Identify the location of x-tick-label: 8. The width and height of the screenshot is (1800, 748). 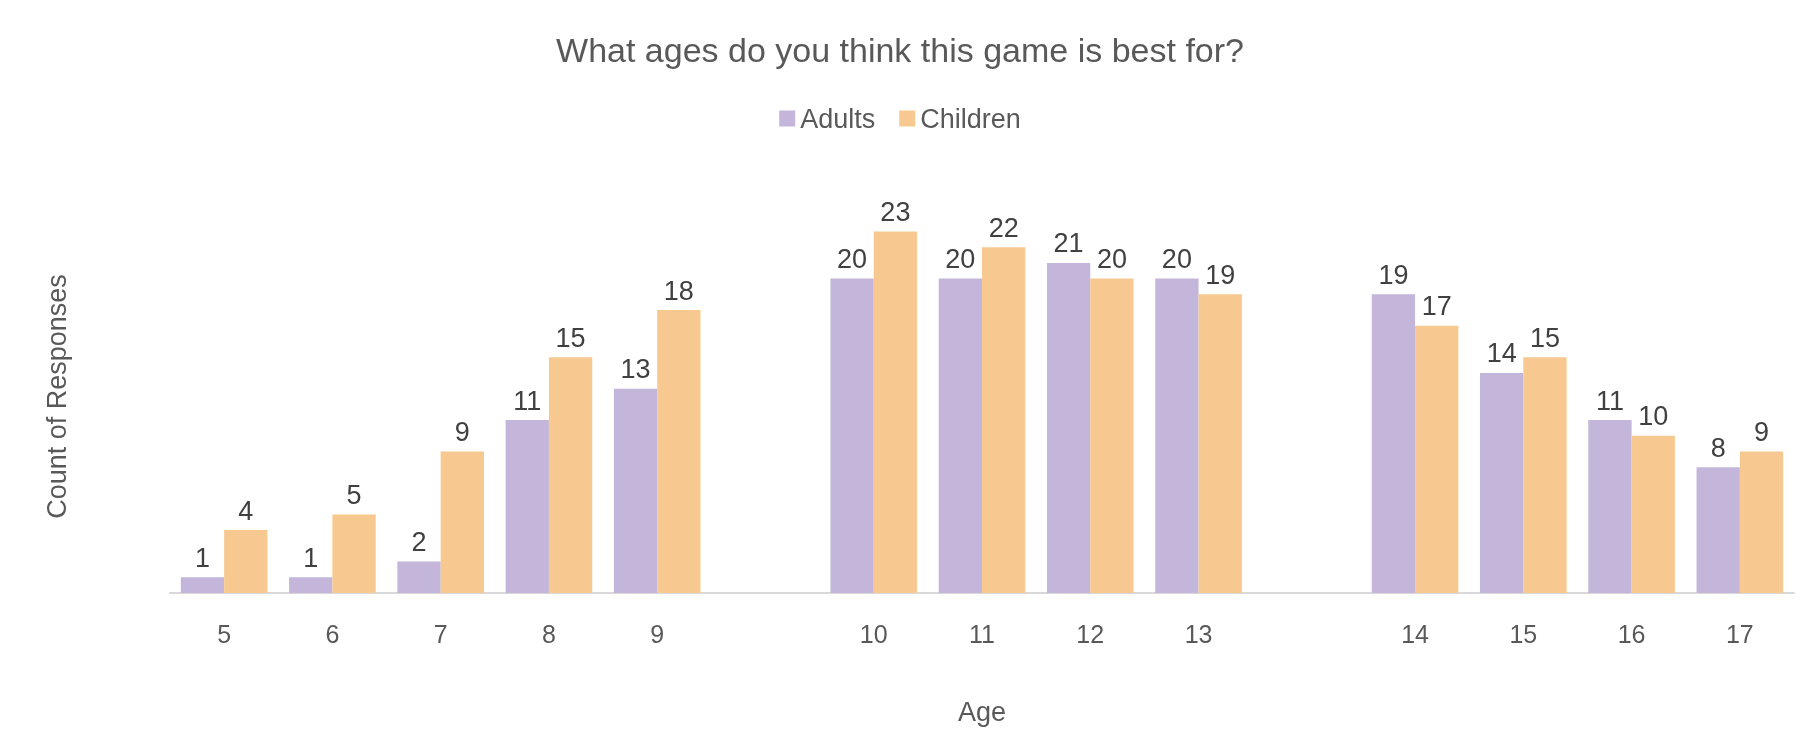
(548, 633).